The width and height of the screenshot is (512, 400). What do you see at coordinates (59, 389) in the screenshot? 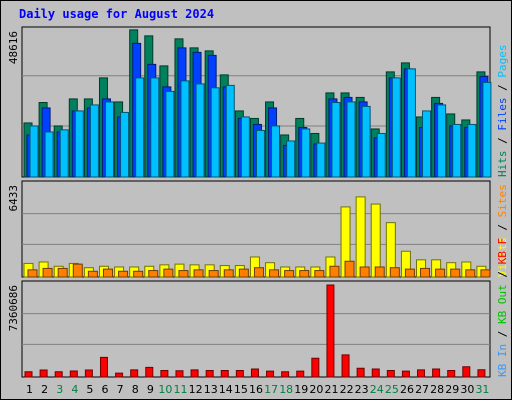
I see `day-label-3: 3` at bounding box center [59, 389].